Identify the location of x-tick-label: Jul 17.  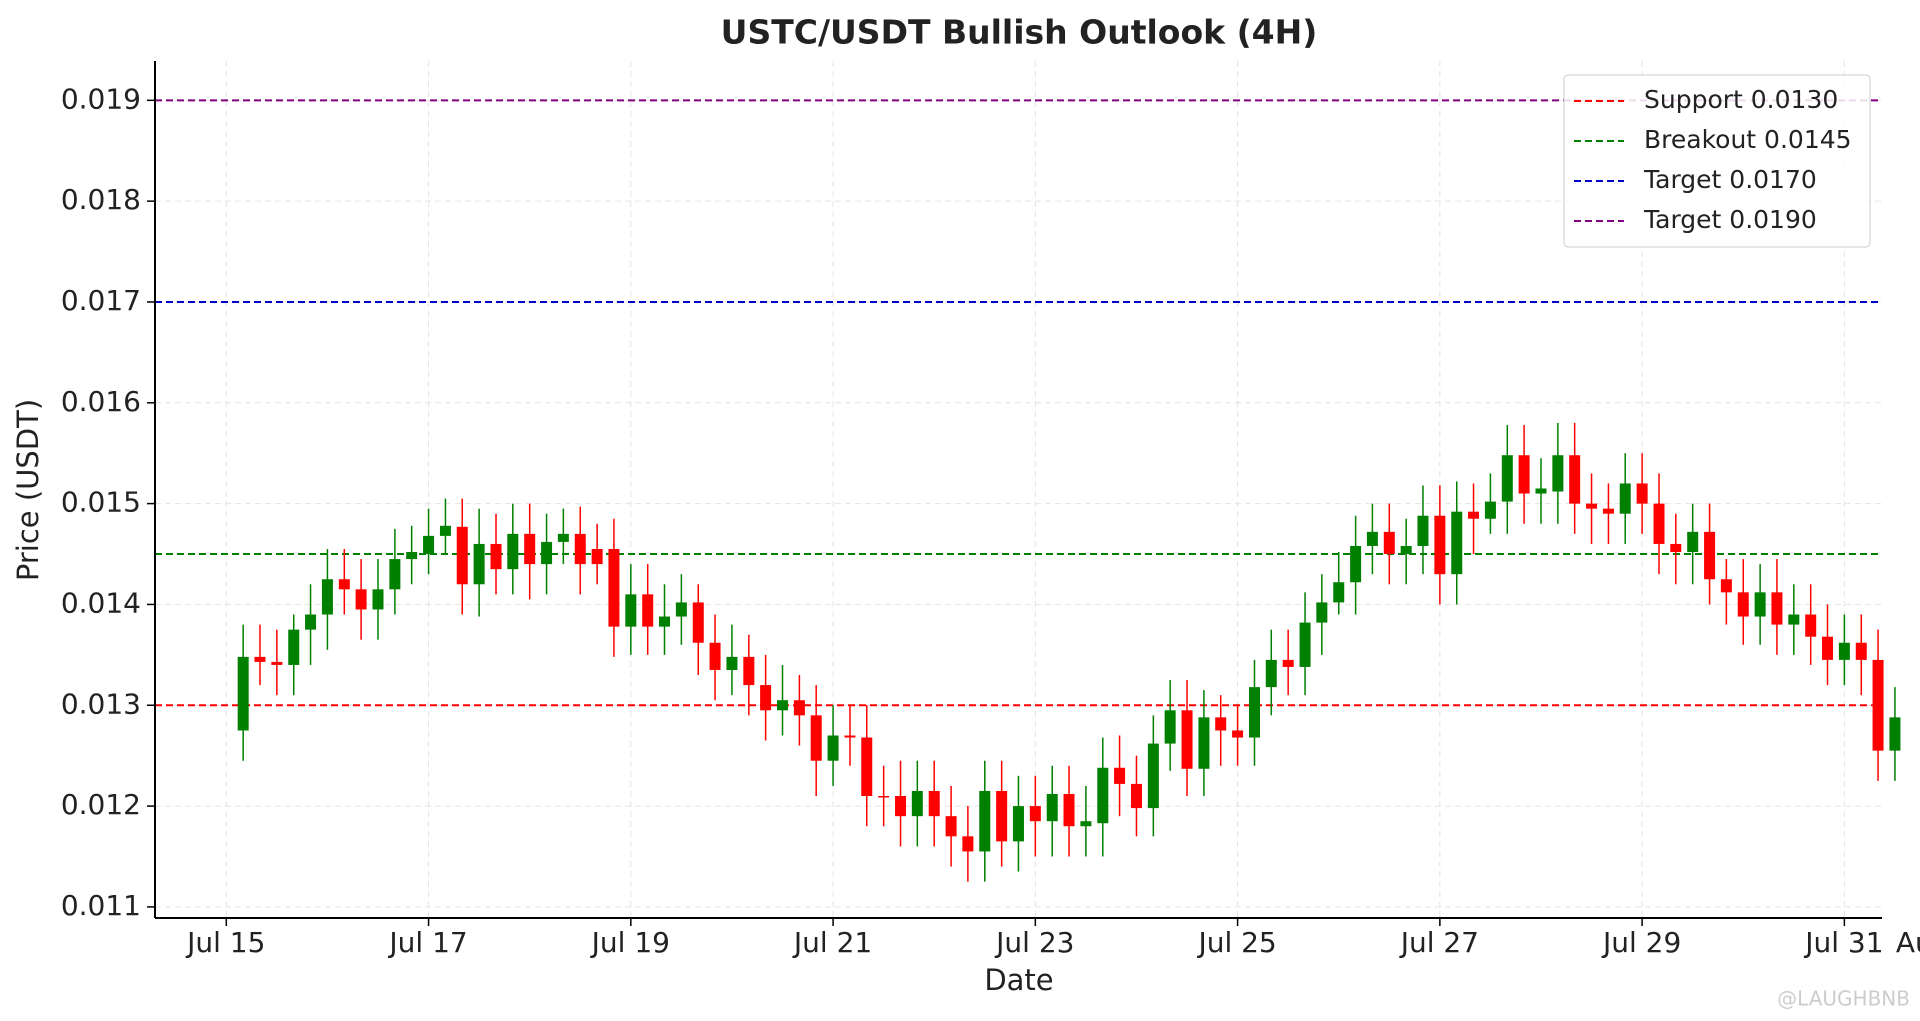
(427, 942).